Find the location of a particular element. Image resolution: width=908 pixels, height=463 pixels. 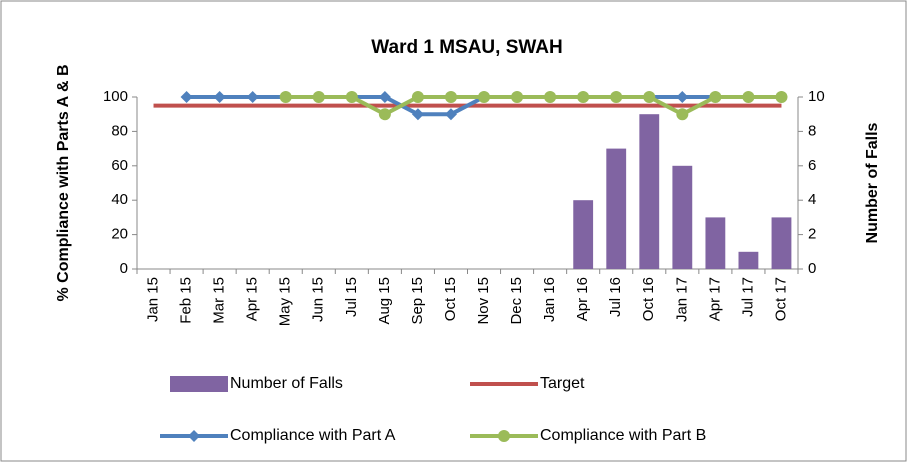

legend-label: Compliance with Part A is located at coordinates (313, 435).